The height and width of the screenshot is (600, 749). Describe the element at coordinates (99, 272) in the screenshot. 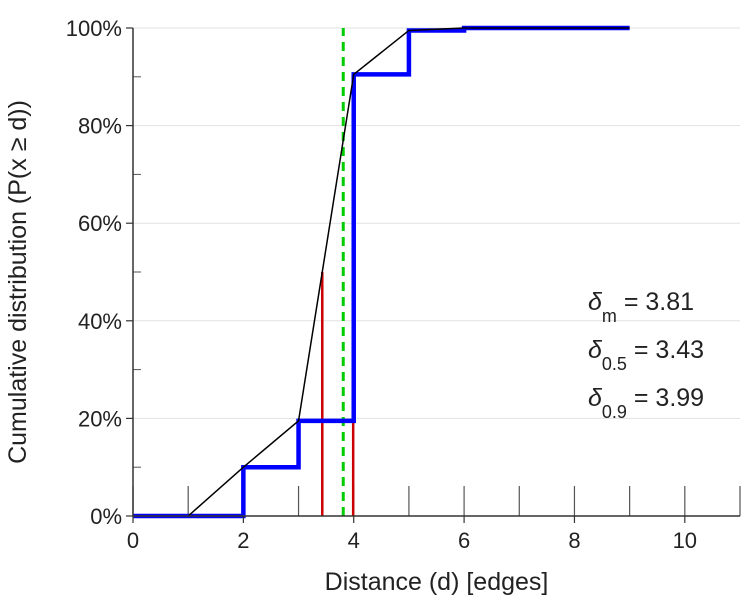

I see `y-tick-labels: 0% 20% 40% 60% 80% 100%` at that location.